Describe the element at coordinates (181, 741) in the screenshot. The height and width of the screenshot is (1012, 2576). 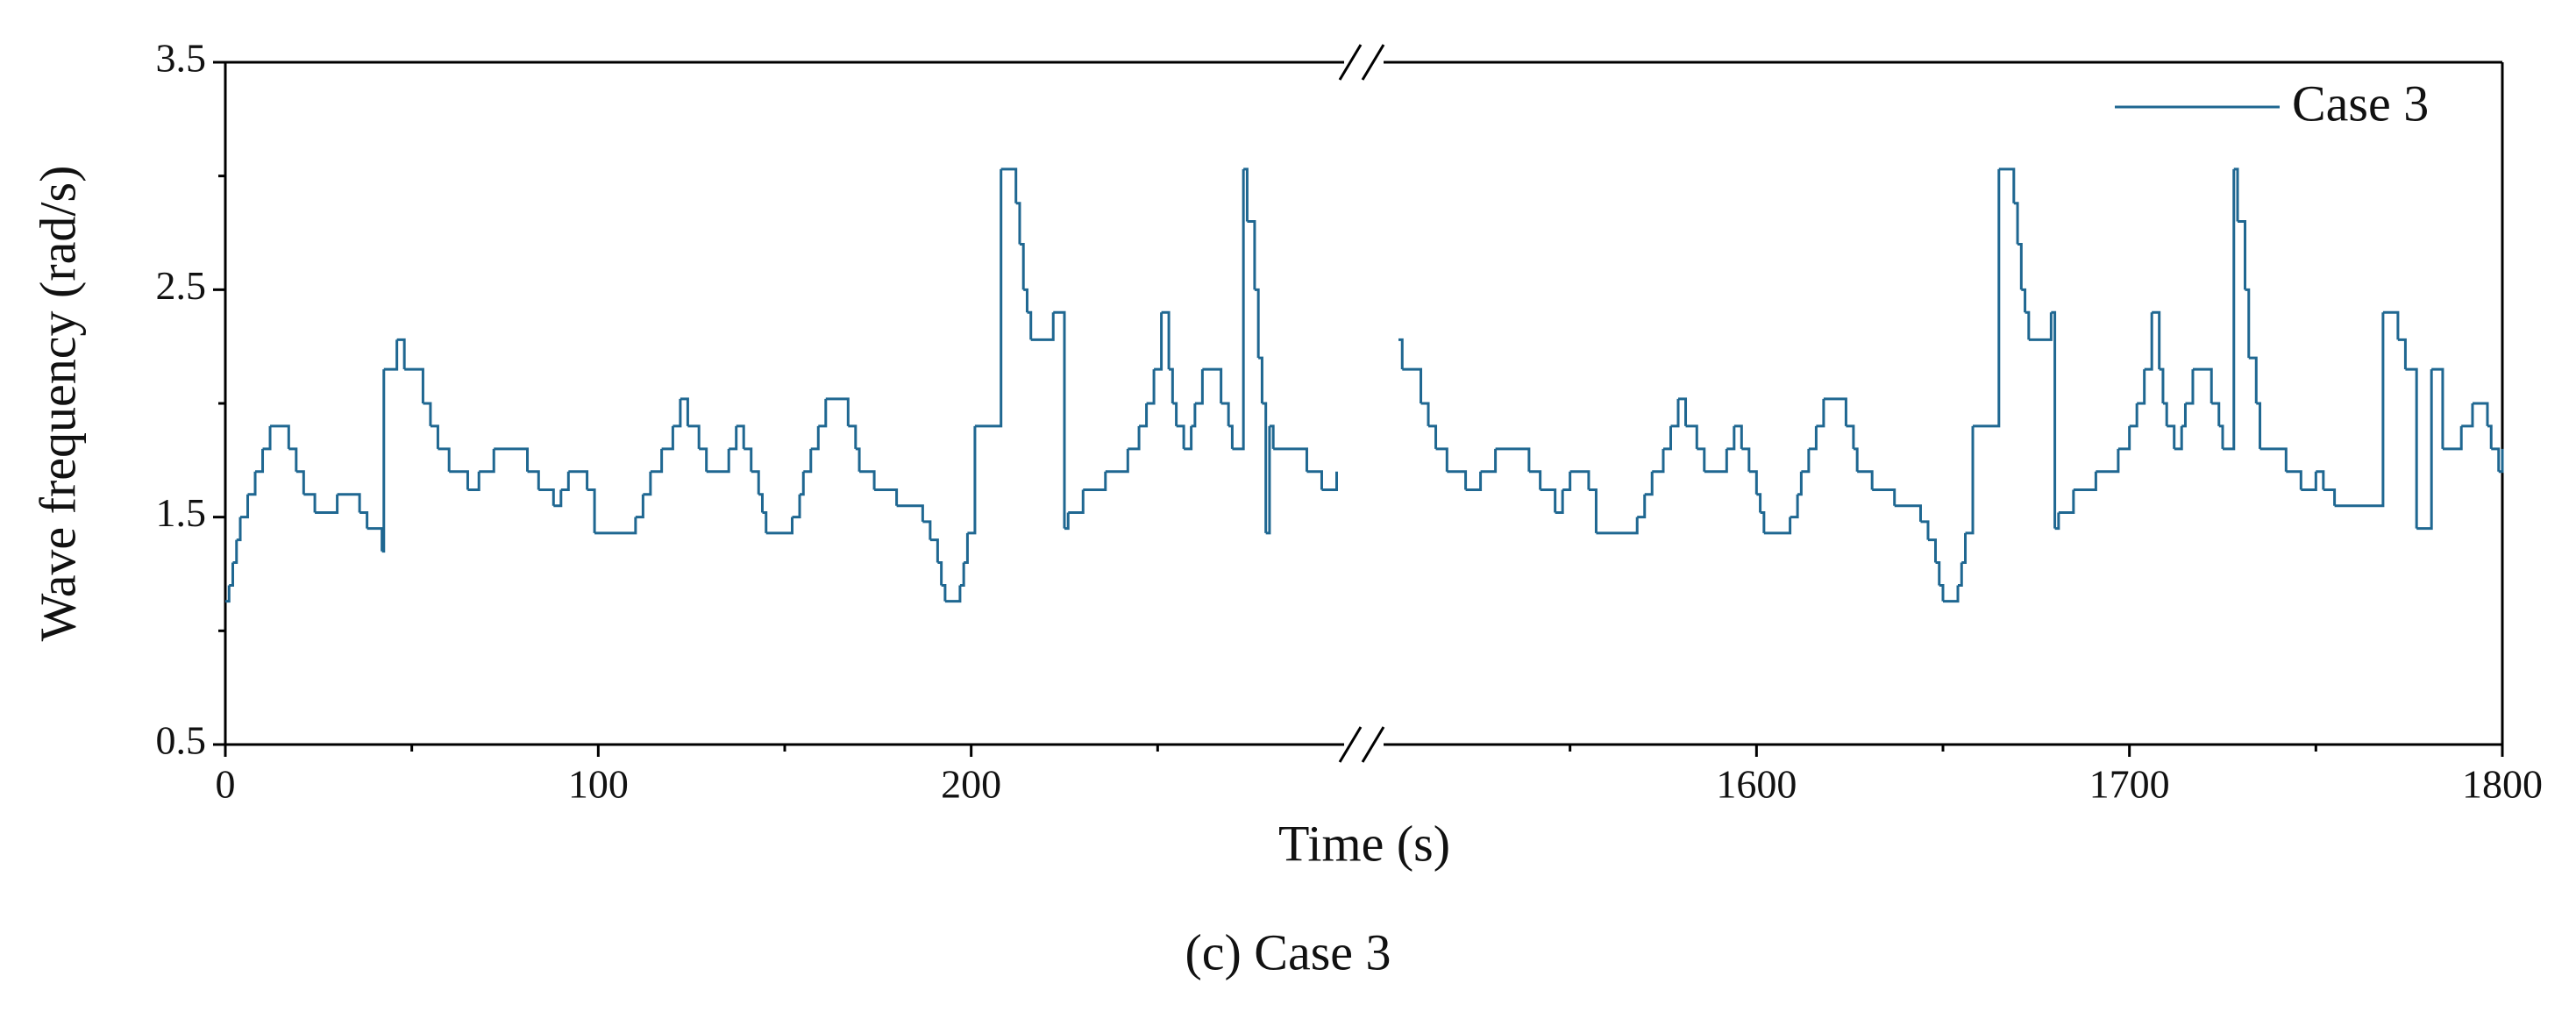
I see `y-tick-label: 0.5` at that location.